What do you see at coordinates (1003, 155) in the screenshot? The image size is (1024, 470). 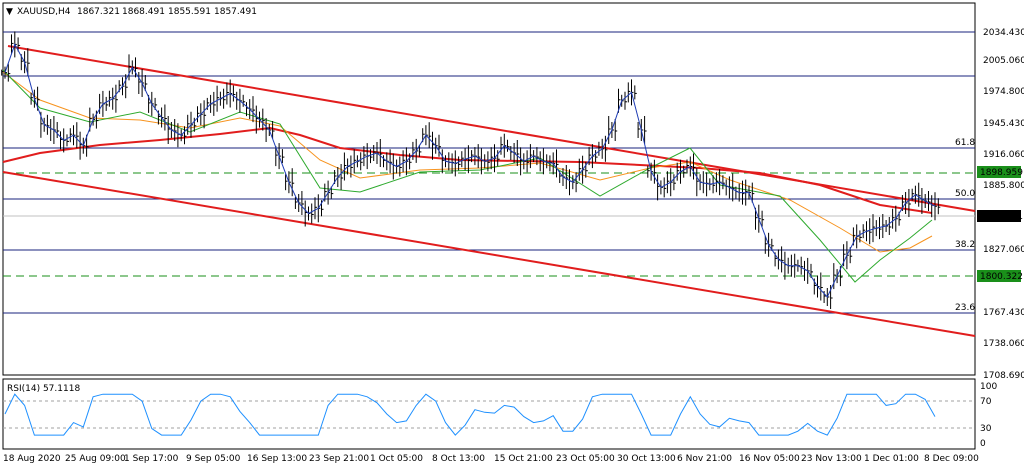 I see `price-tick-1916: 1916.060` at bounding box center [1003, 155].